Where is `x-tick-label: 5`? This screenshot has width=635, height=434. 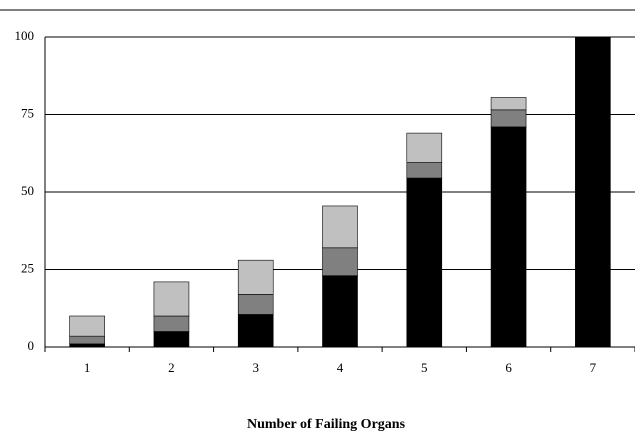 x-tick-label: 5 is located at coordinates (424, 367).